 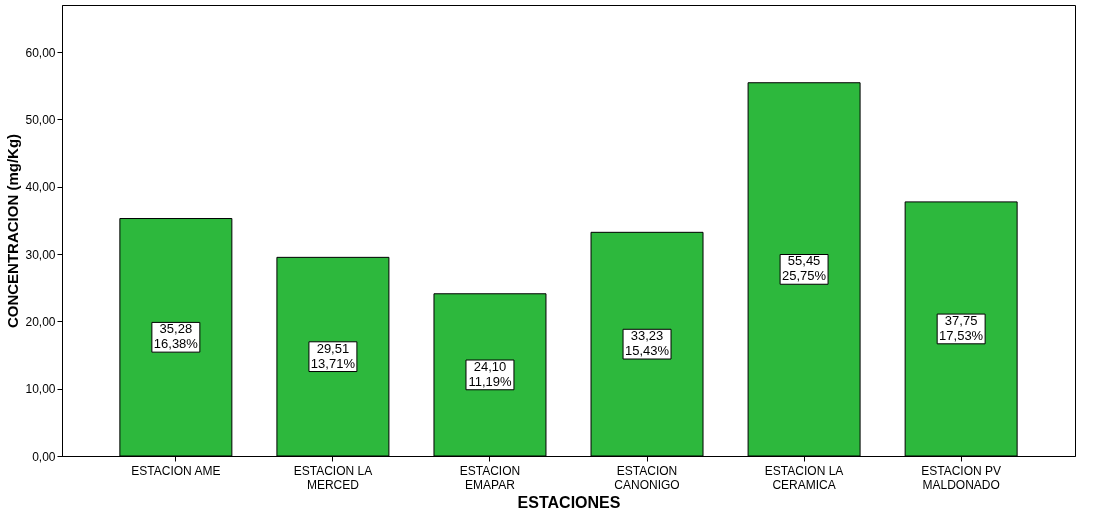 What do you see at coordinates (804, 477) in the screenshot?
I see `x-tick-label: ESTACION LA CERAMICA` at bounding box center [804, 477].